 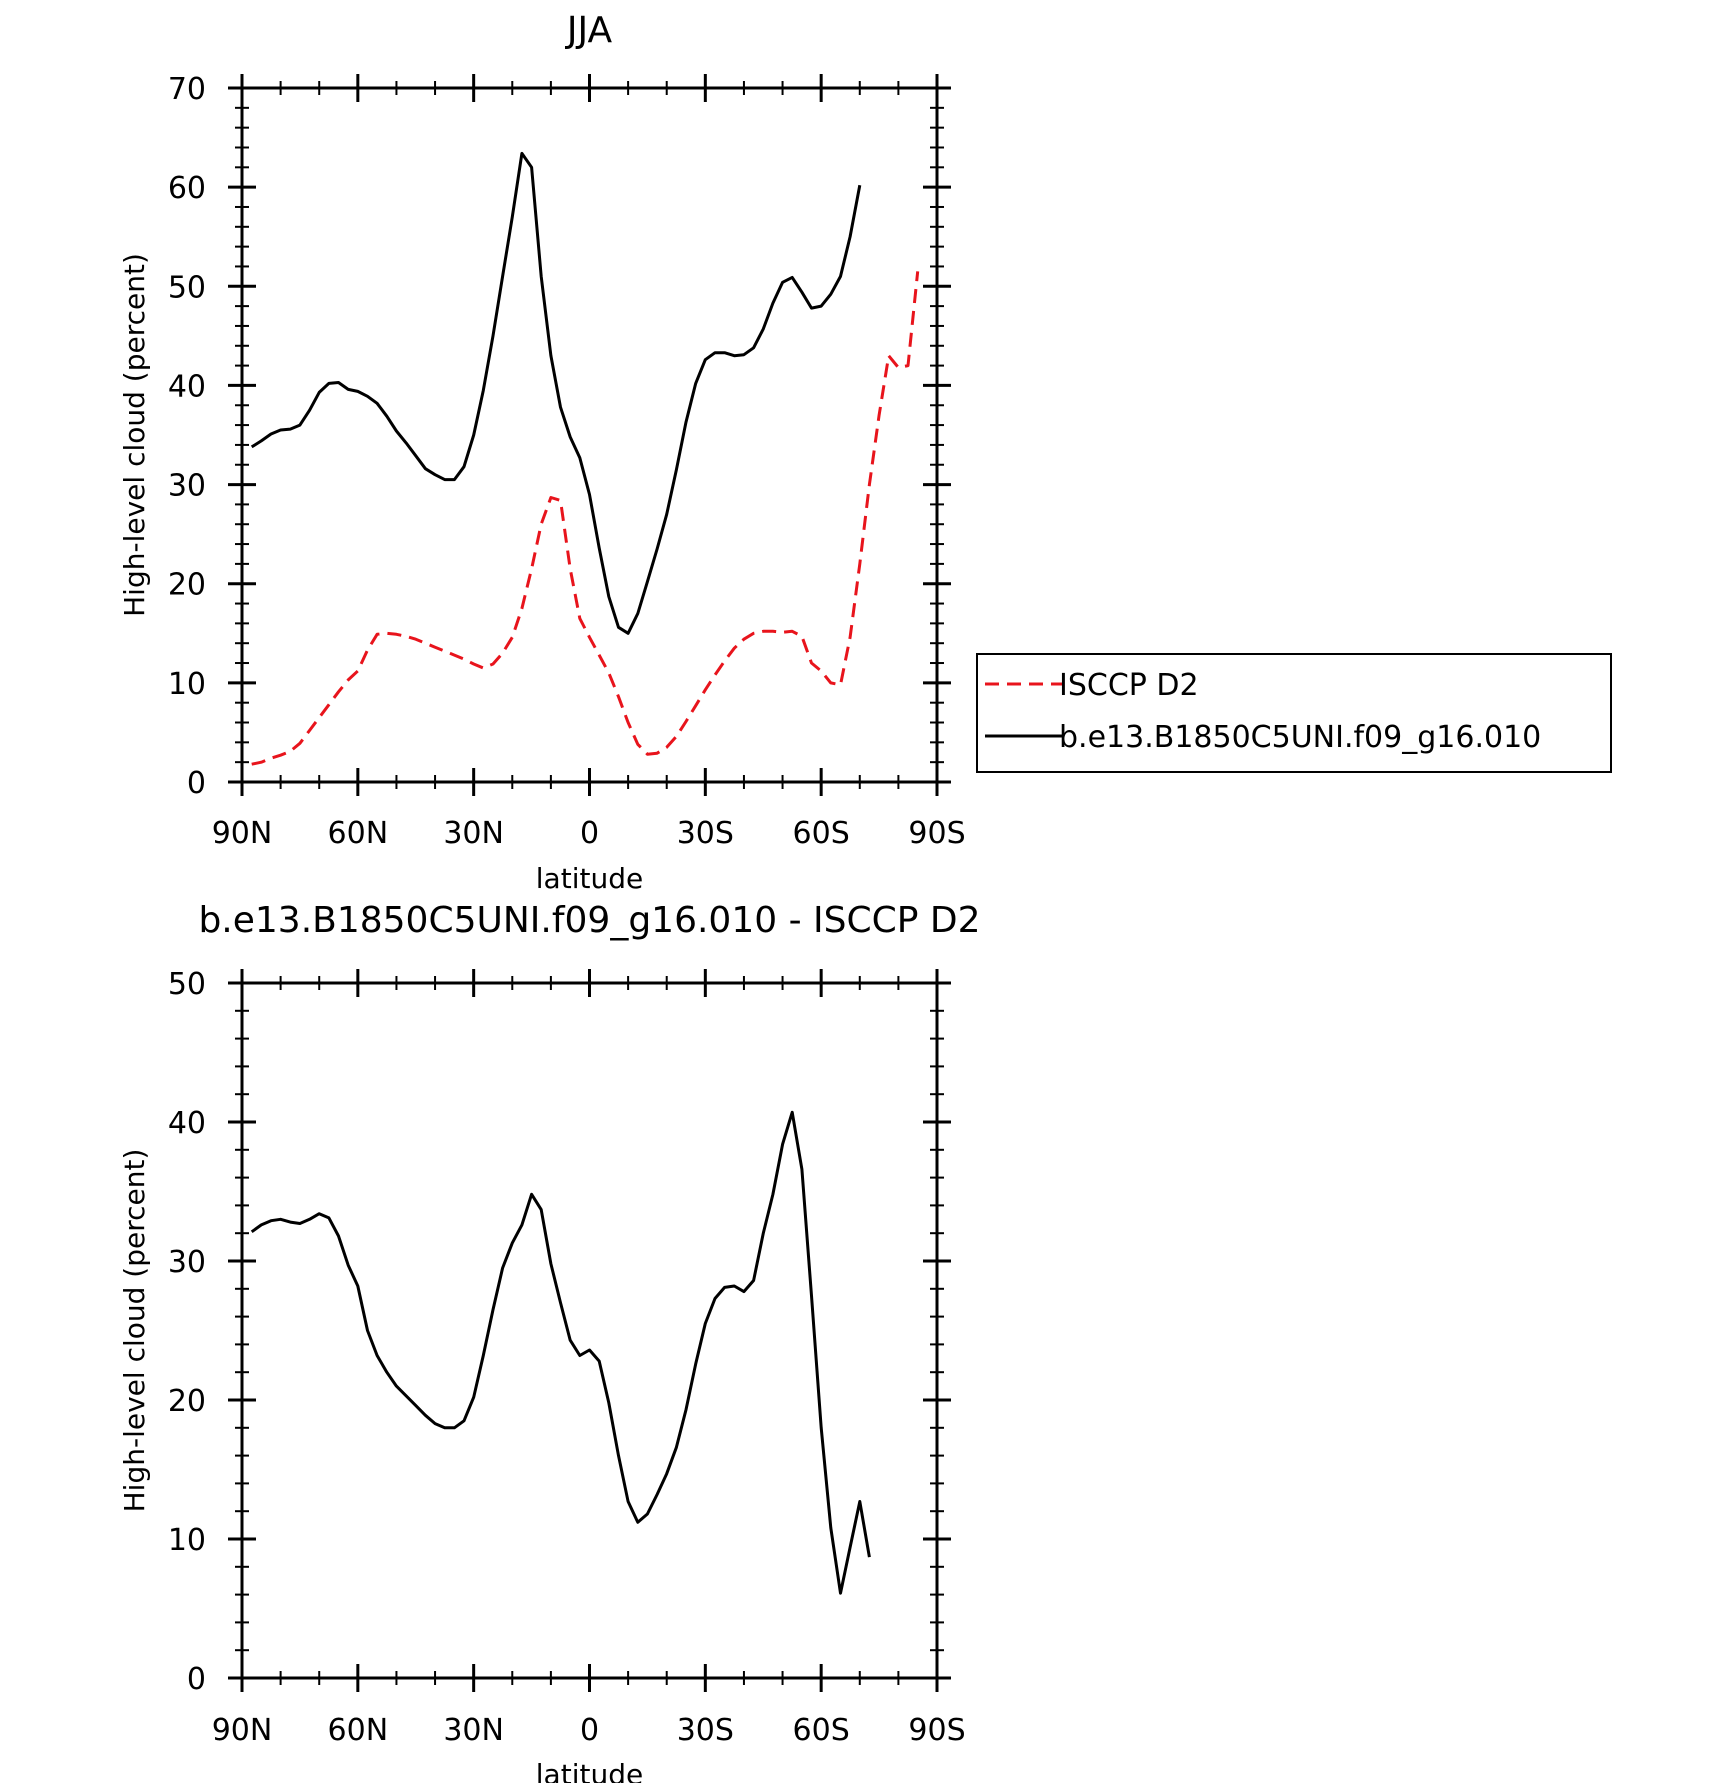 What do you see at coordinates (1294, 713) in the screenshot?
I see `legend-box` at bounding box center [1294, 713].